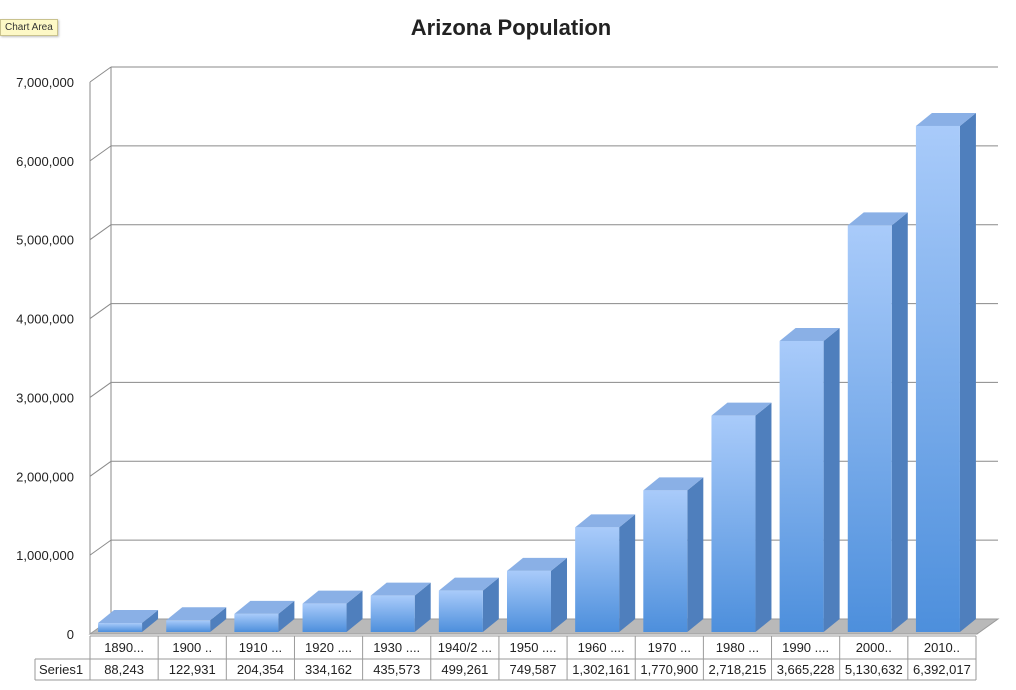  Describe the element at coordinates (45, 476) in the screenshot. I see `y-tick-label: 2,000,000` at that location.